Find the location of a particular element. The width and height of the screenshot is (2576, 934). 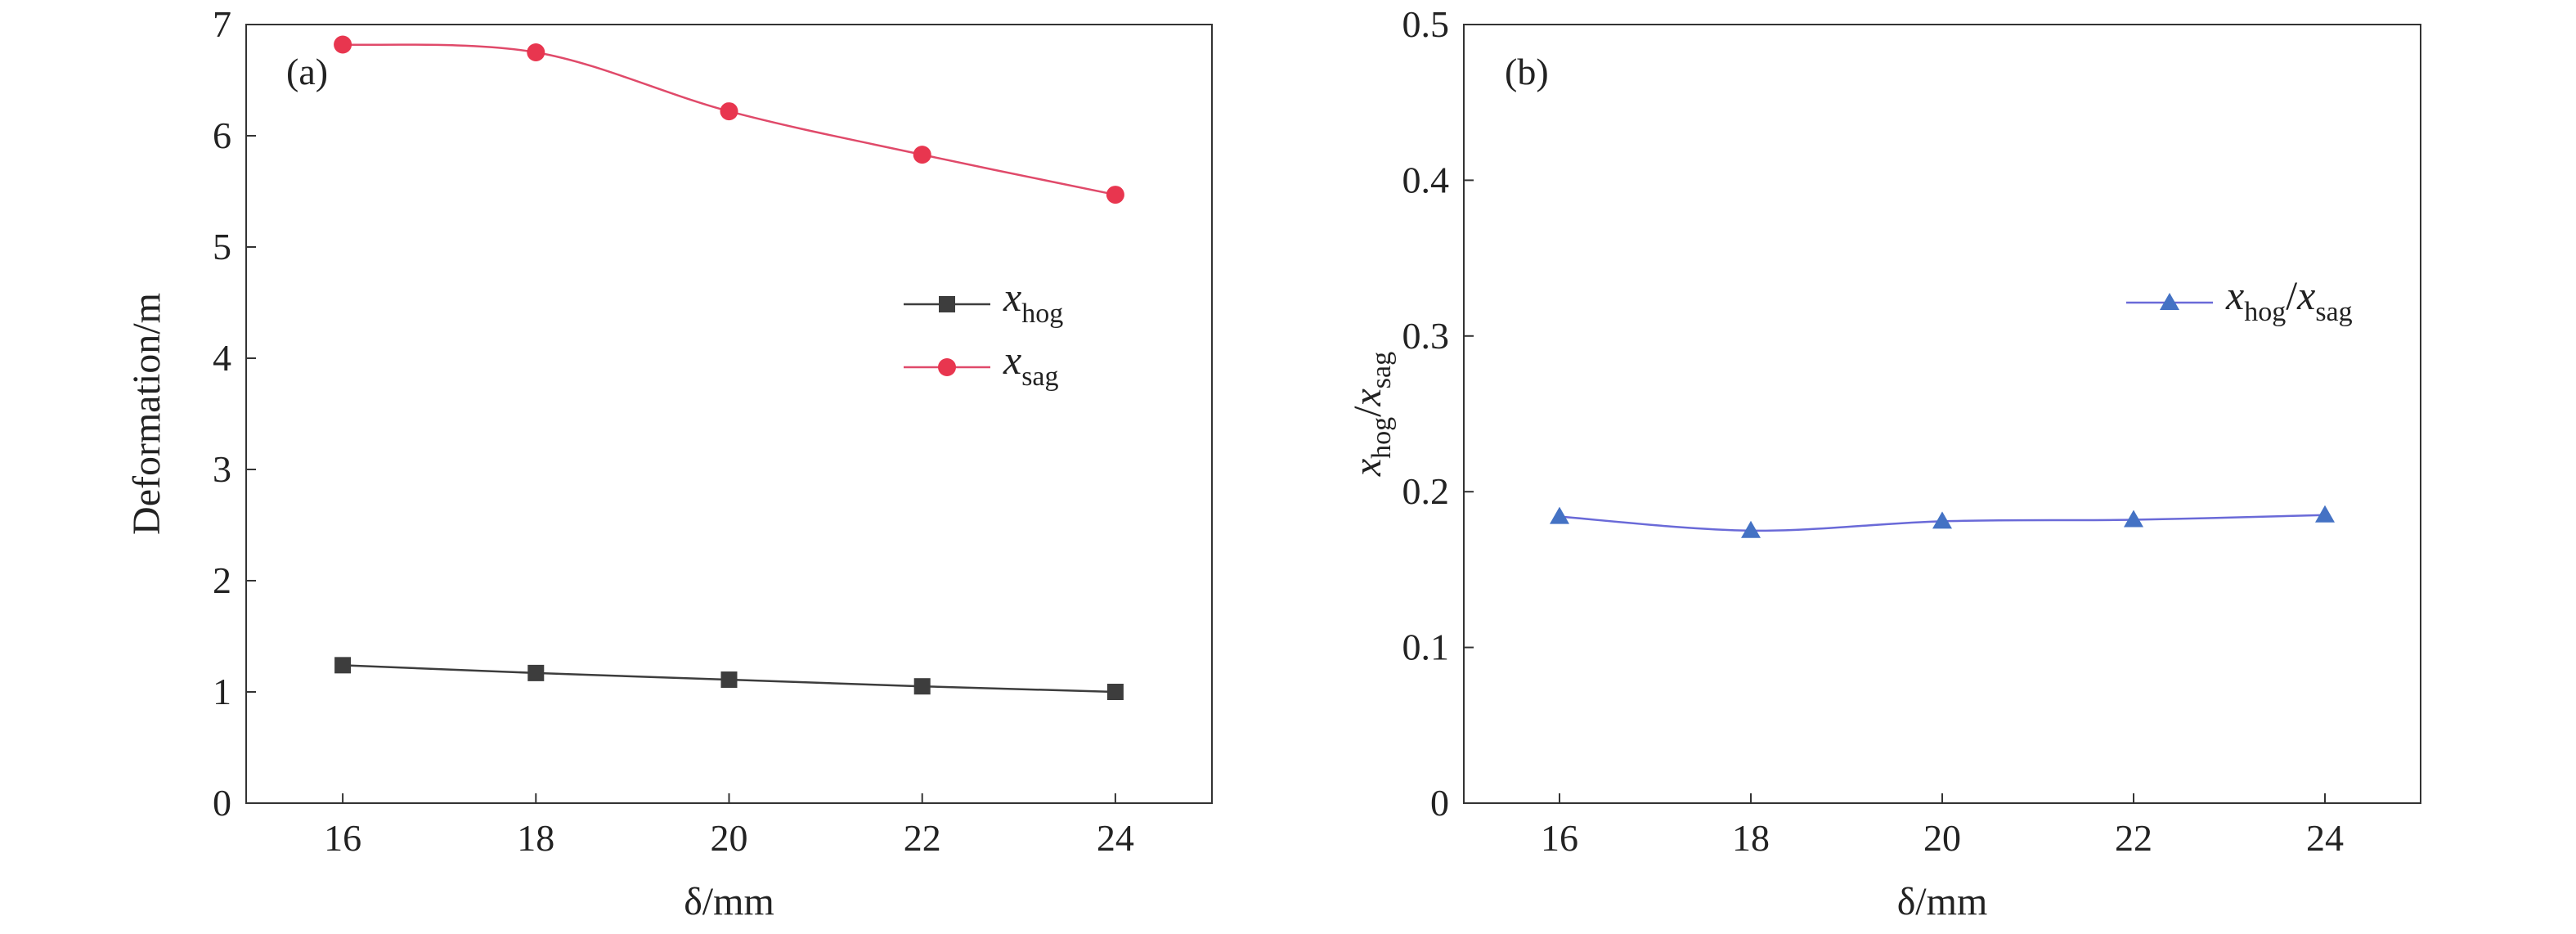

legend-sub2: sag is located at coordinates (2333, 312).